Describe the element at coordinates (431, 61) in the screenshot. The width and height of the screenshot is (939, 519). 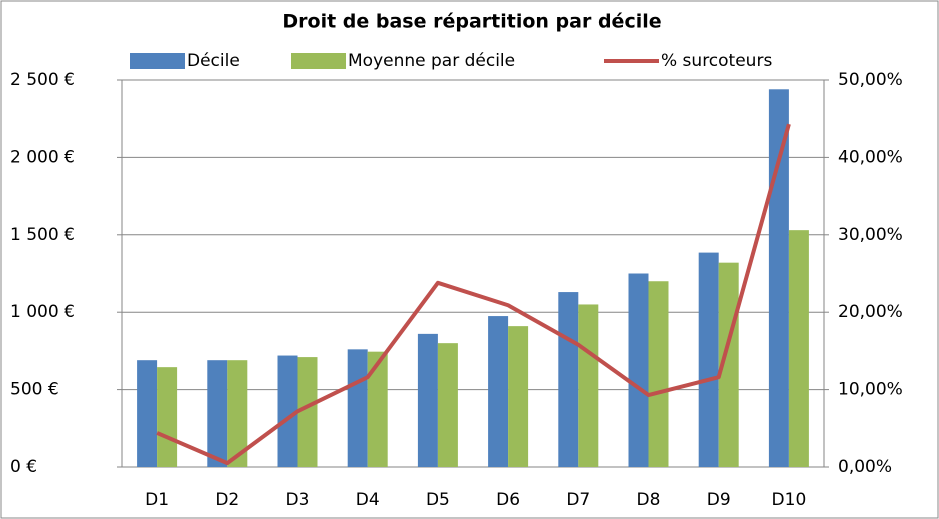
I see `legend-label: Moyenne par décile` at that location.